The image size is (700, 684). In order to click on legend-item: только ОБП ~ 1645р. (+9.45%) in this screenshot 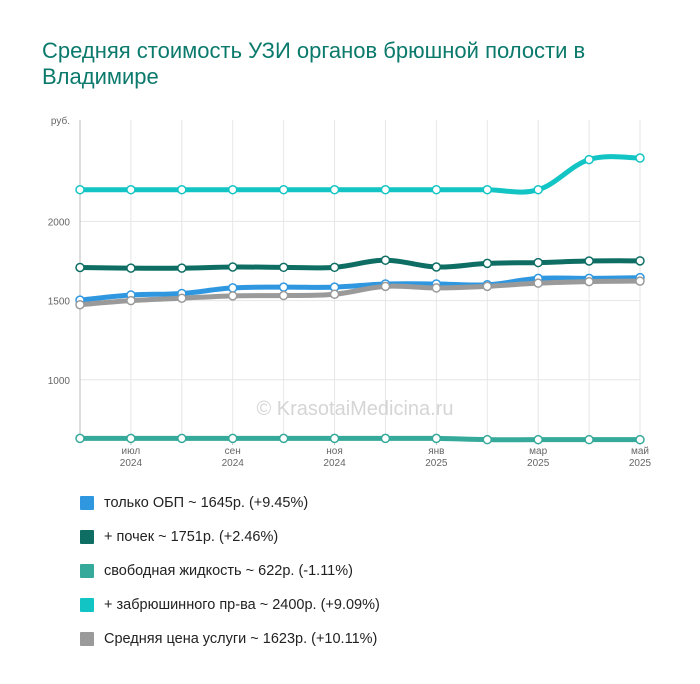, I will do `click(230, 503)`.